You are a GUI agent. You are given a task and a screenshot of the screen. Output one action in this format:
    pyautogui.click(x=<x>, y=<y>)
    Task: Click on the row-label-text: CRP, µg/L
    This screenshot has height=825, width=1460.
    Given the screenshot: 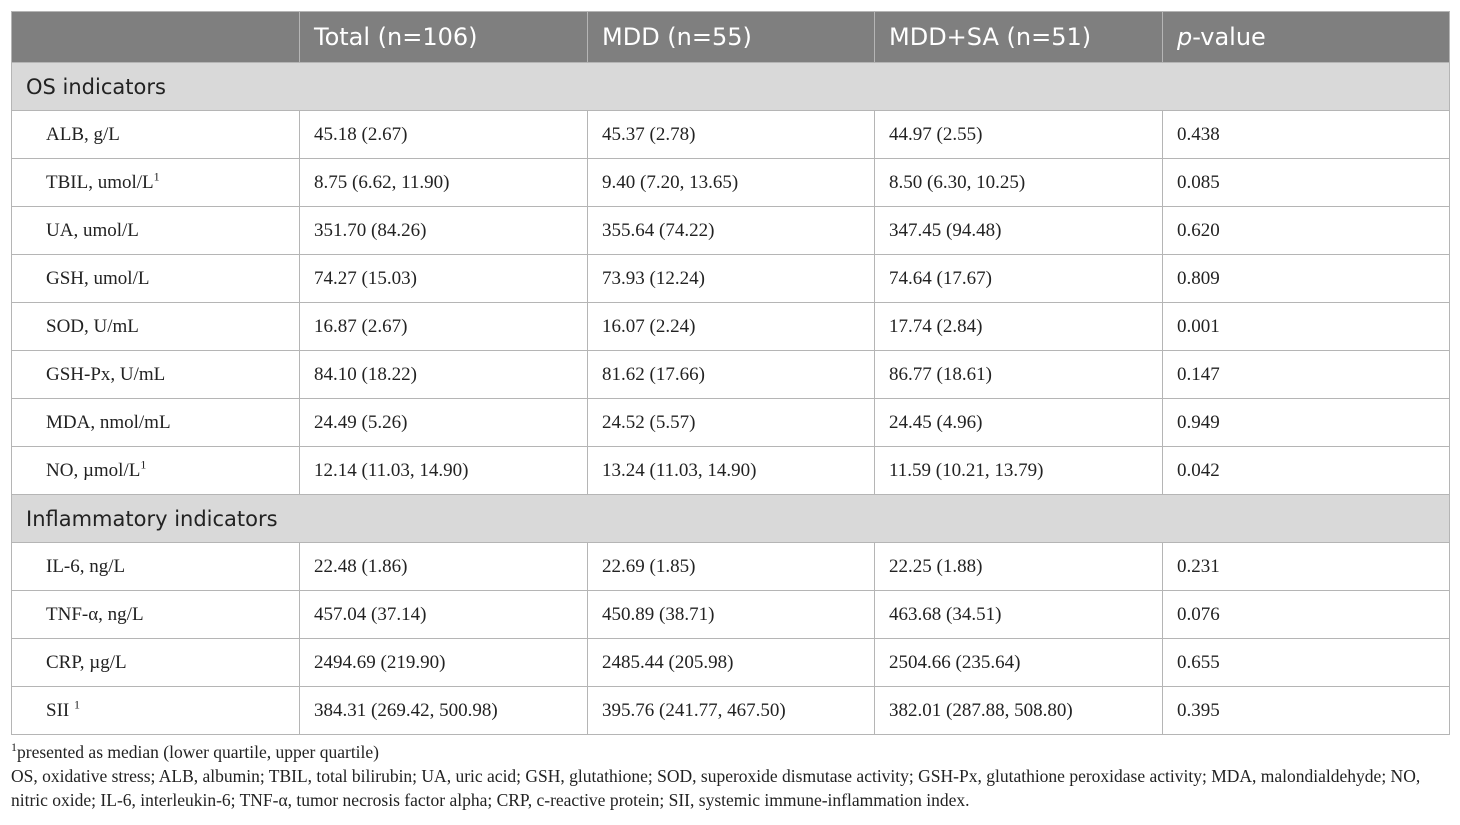 What is the action you would take?
    pyautogui.click(x=86, y=662)
    